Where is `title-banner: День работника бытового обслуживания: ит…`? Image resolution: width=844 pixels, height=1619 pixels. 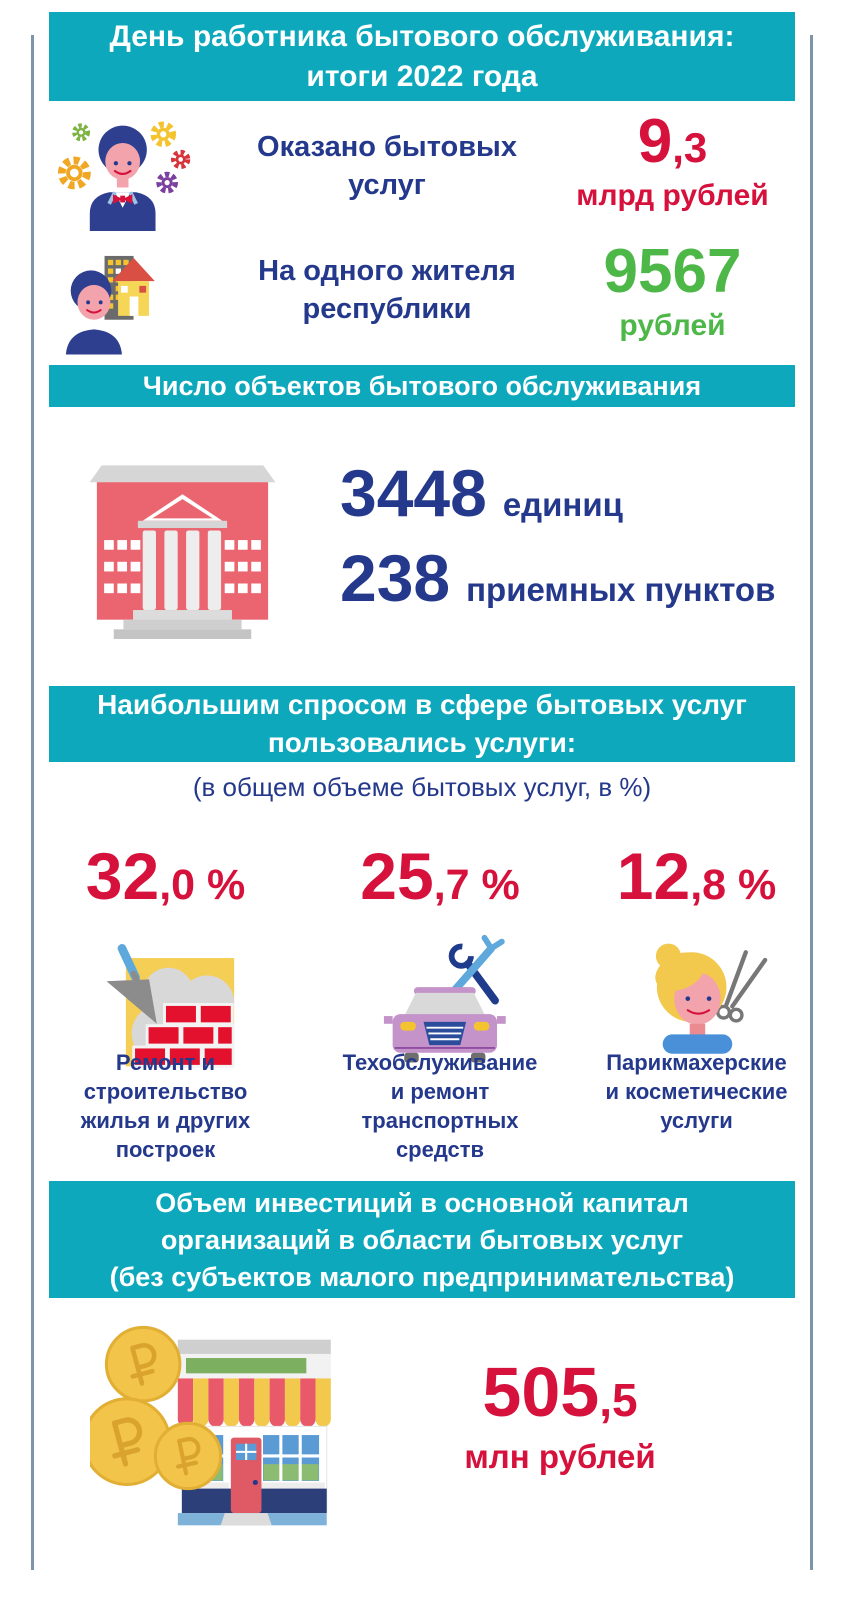 title-banner: День работника бытового обслуживания: ит… is located at coordinates (422, 56).